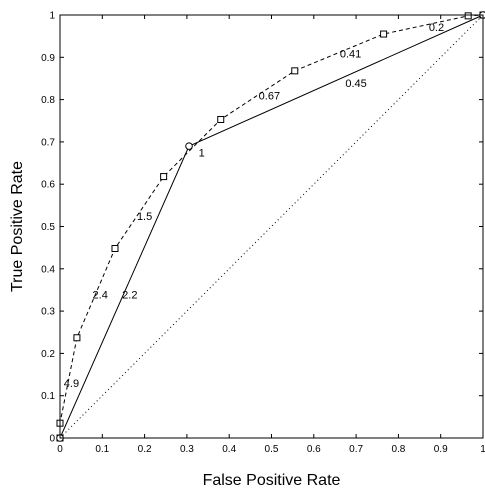 The image size is (485, 489). I want to click on x-tick-label: 0.6, so click(314, 449).